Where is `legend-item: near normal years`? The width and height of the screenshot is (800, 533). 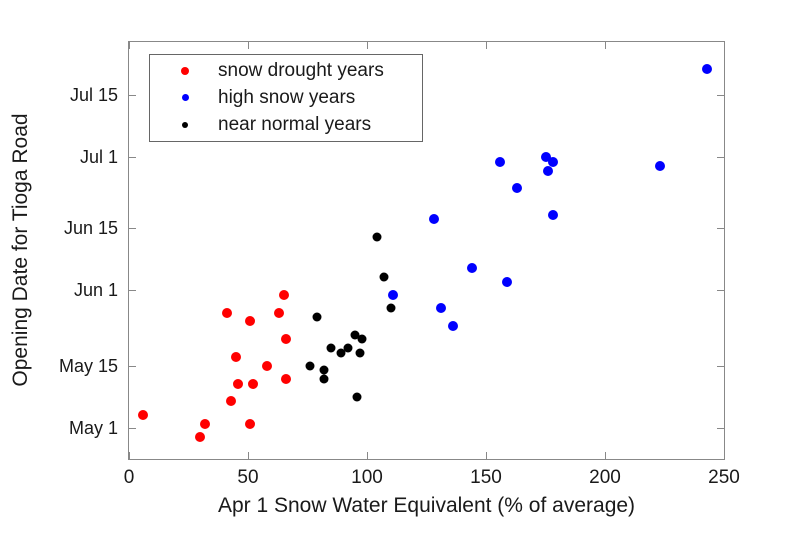
legend-item: near normal years is located at coordinates (286, 125).